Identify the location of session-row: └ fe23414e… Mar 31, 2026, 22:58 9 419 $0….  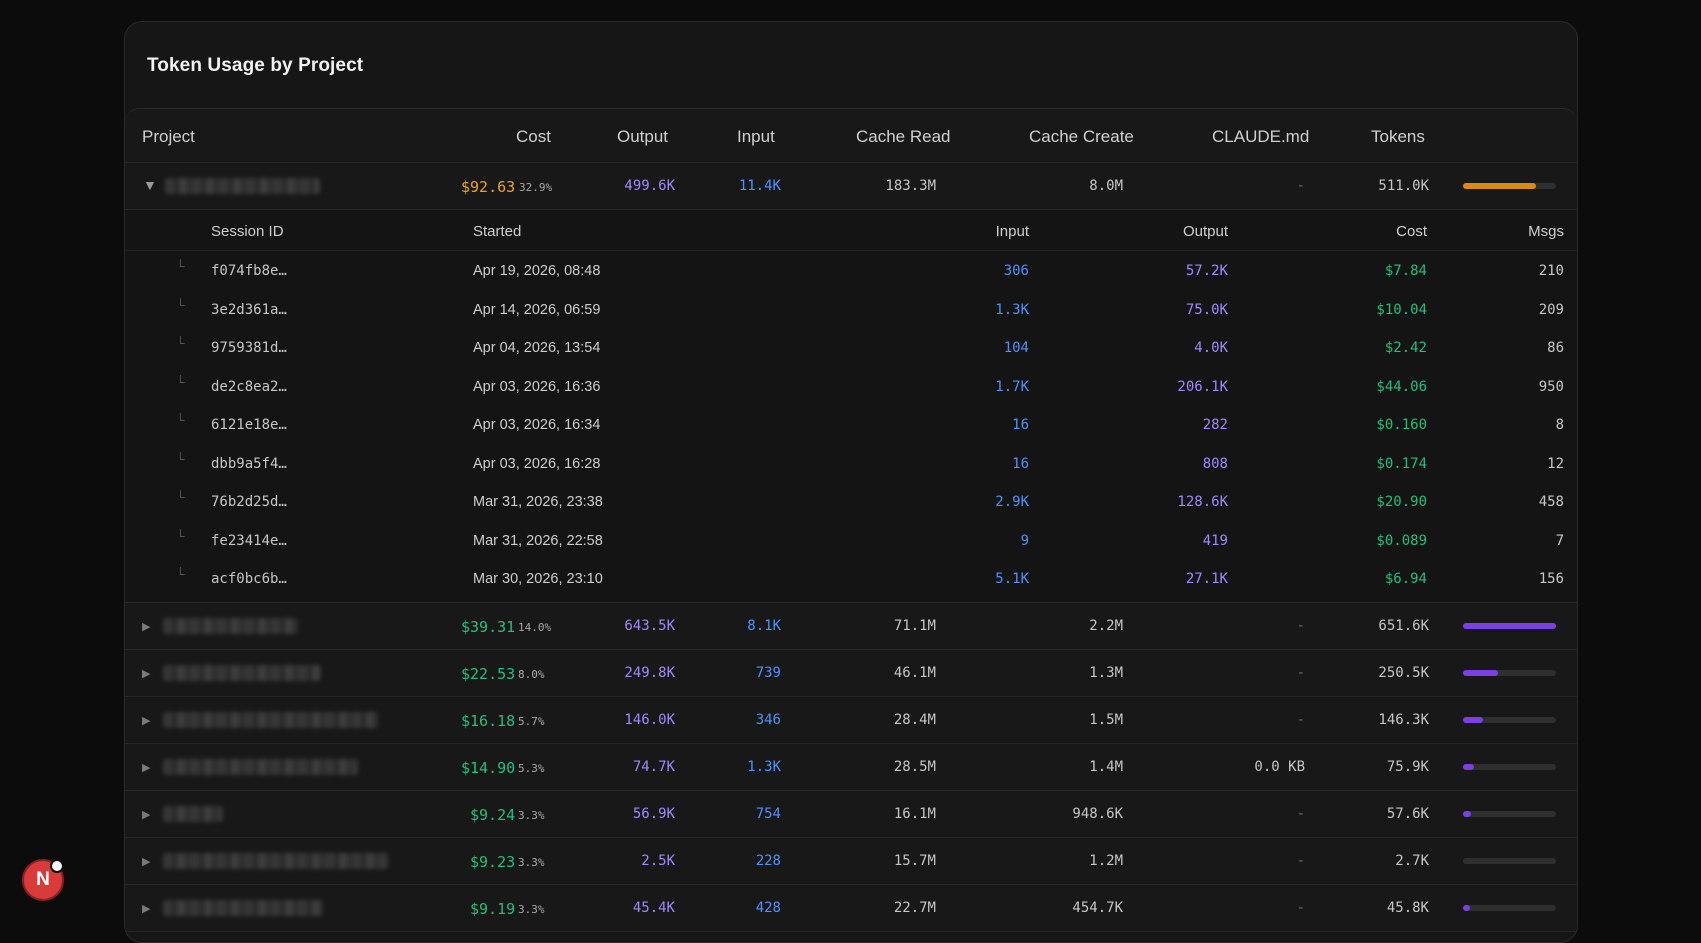
(851, 540).